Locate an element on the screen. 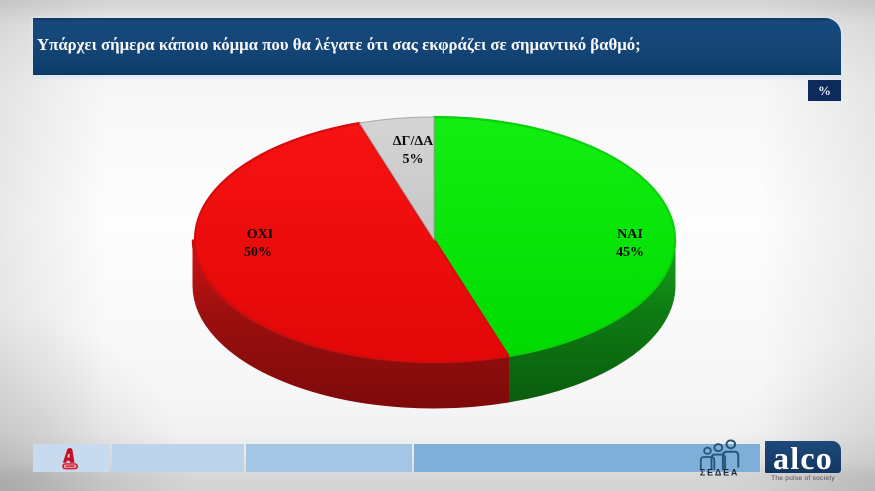 Image resolution: width=875 pixels, height=491 pixels. svg-text: ΣΕΔΕΑ is located at coordinates (719, 473).